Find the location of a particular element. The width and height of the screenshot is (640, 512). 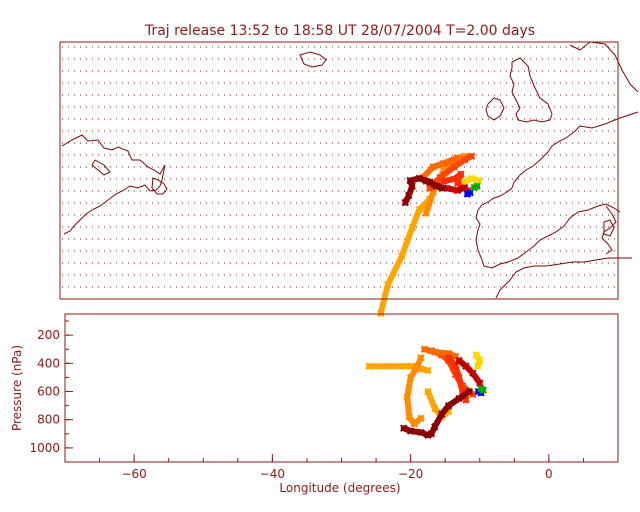

coastline-gulf is located at coordinates (101, 167).